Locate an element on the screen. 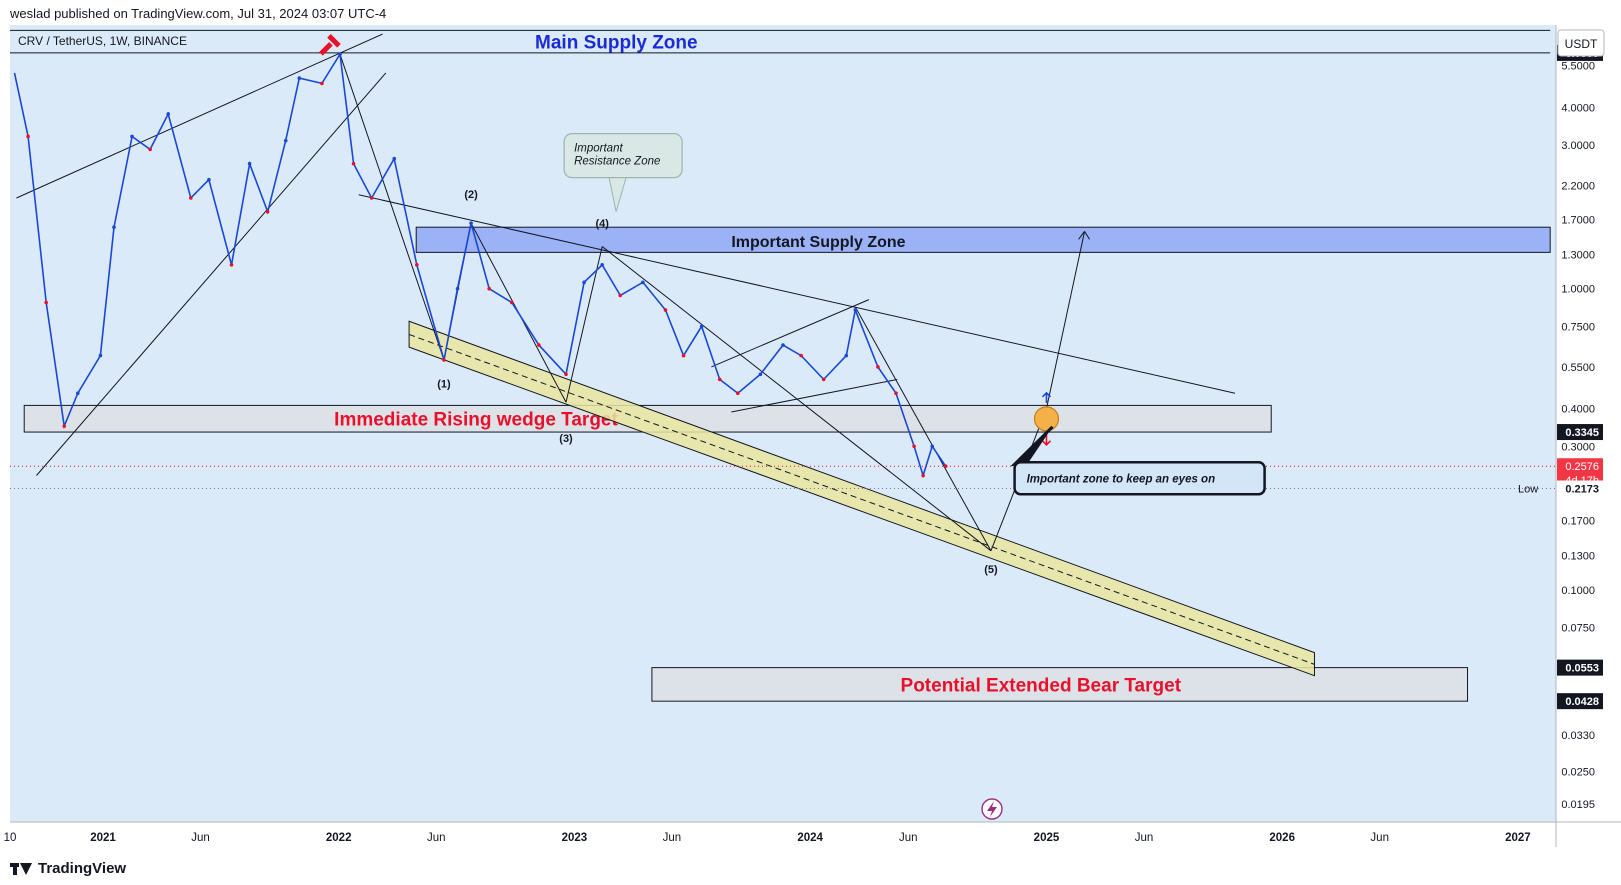 The width and height of the screenshot is (1621, 885). y-tick-label: 0.4000 is located at coordinates (1578, 410).